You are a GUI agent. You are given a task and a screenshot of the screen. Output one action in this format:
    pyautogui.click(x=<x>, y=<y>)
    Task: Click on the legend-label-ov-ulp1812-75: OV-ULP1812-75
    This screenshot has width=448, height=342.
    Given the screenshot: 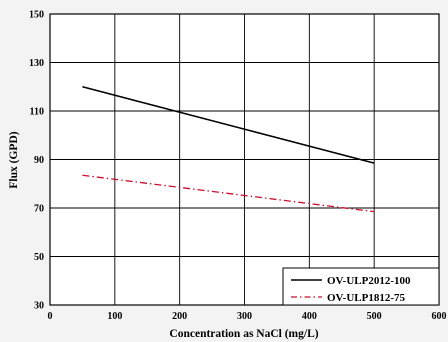 What is the action you would take?
    pyautogui.click(x=366, y=298)
    